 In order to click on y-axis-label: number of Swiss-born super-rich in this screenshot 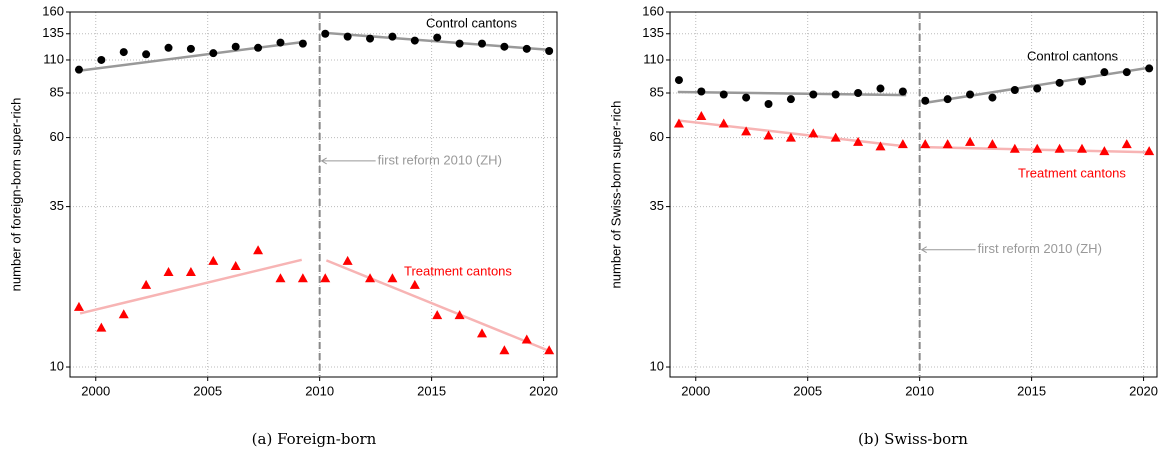, I will do `click(615, 195)`.